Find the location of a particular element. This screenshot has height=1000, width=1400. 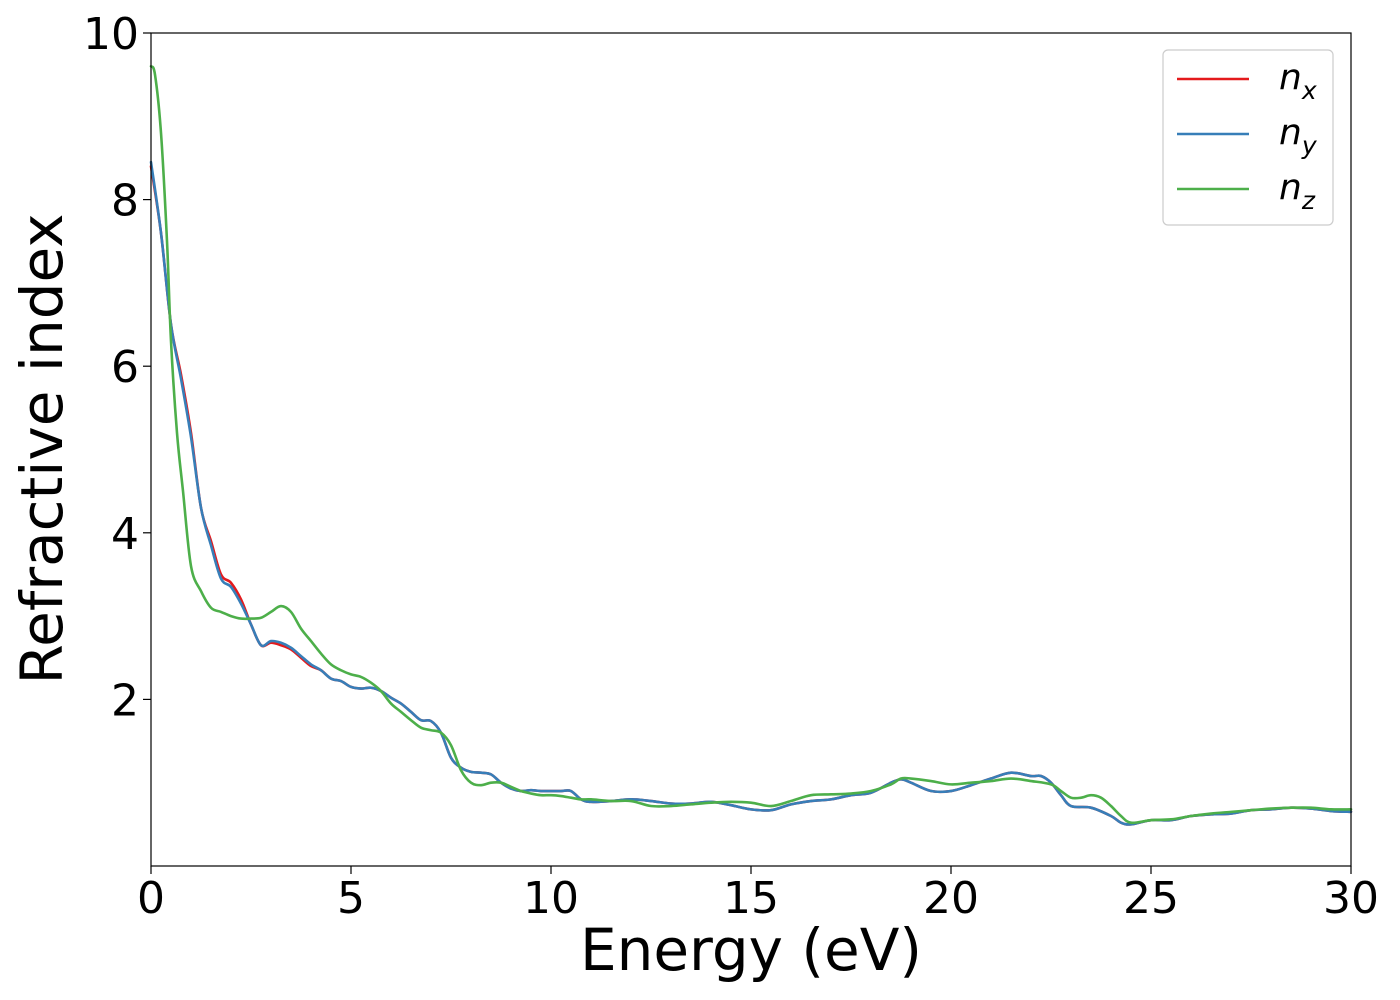

x-tick-label: 30 is located at coordinates (1351, 898).